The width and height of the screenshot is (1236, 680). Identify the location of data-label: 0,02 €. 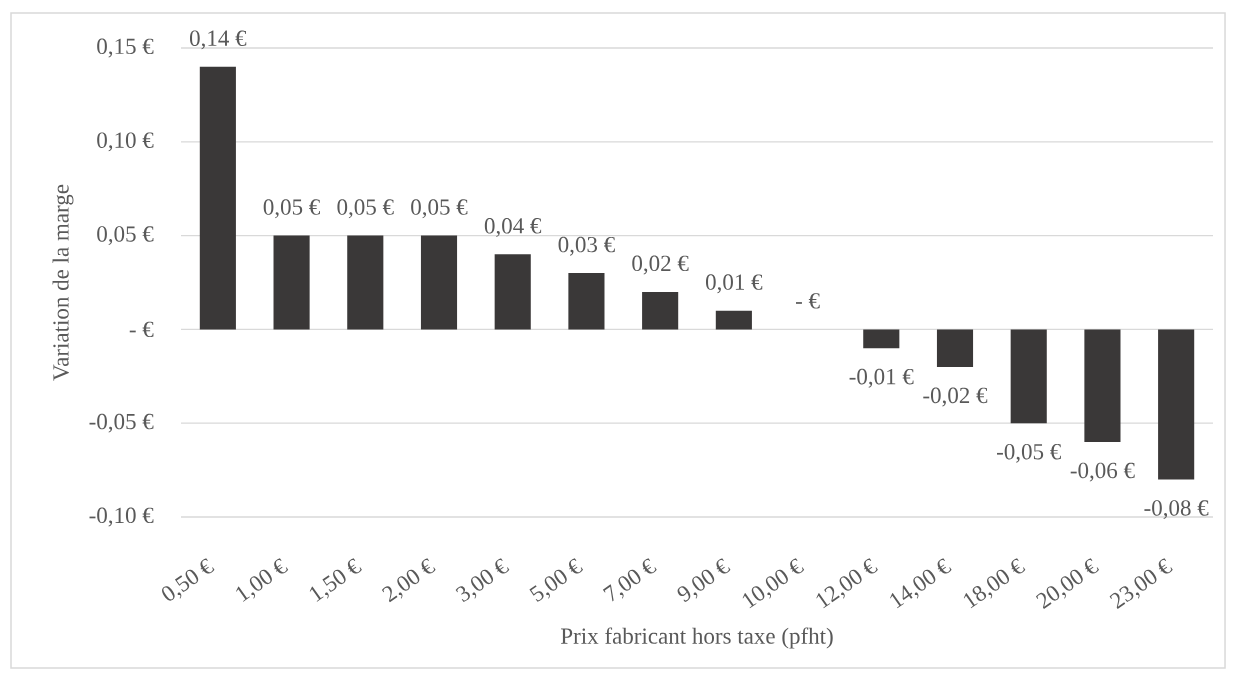
(660, 265).